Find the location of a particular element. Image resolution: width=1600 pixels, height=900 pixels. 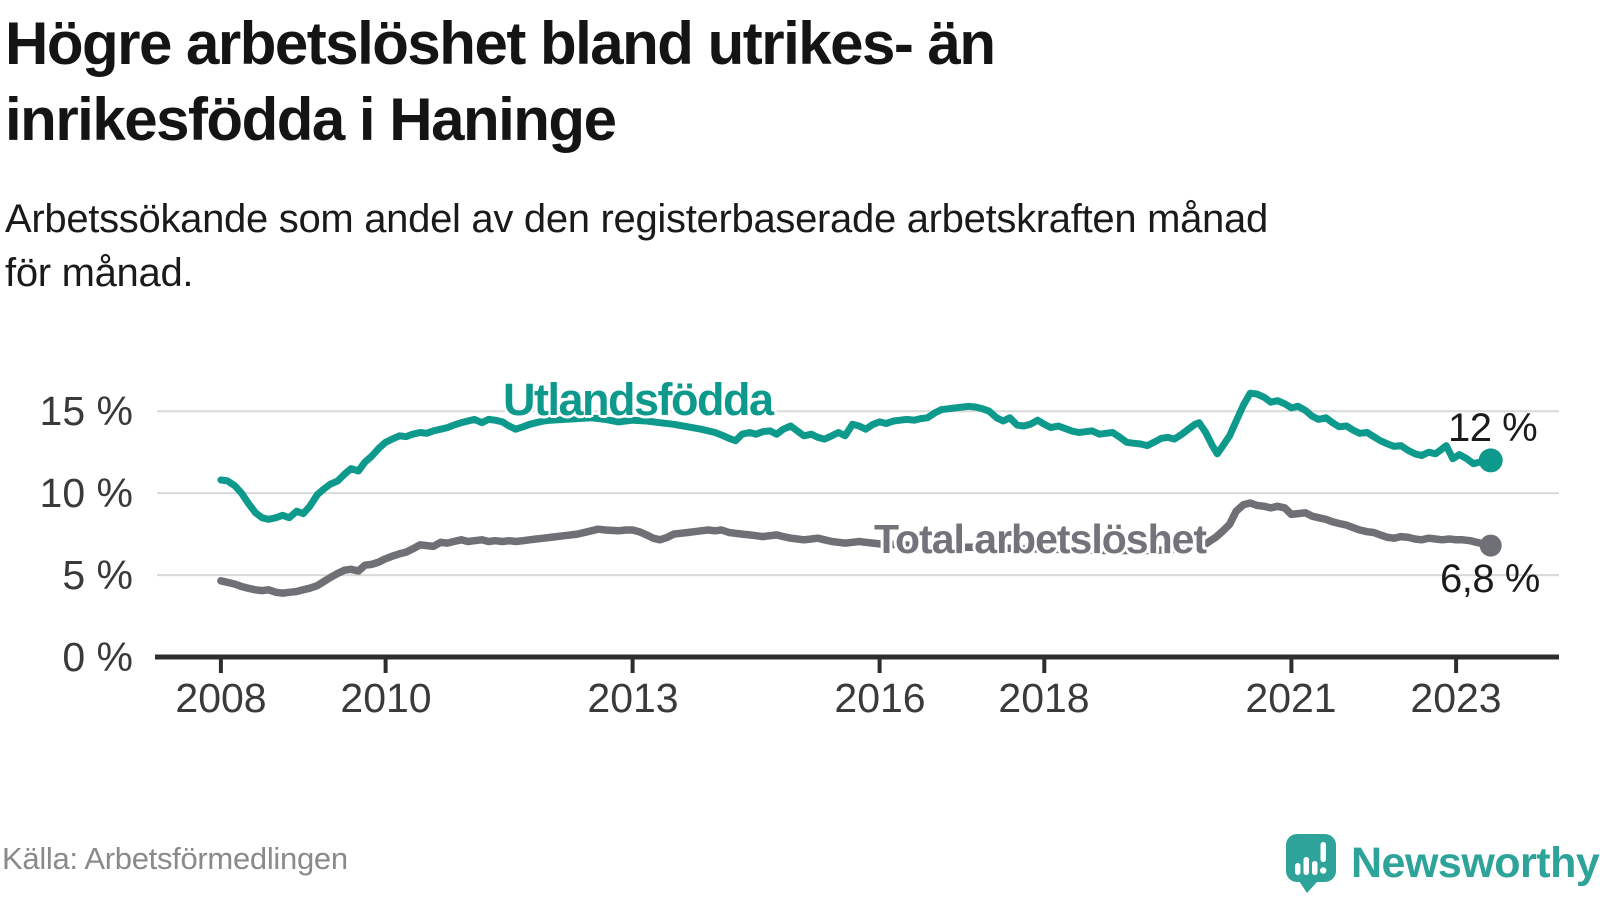

series-label-total-arbetsloshet: Total arbetslöshet is located at coordinates (1040, 539).